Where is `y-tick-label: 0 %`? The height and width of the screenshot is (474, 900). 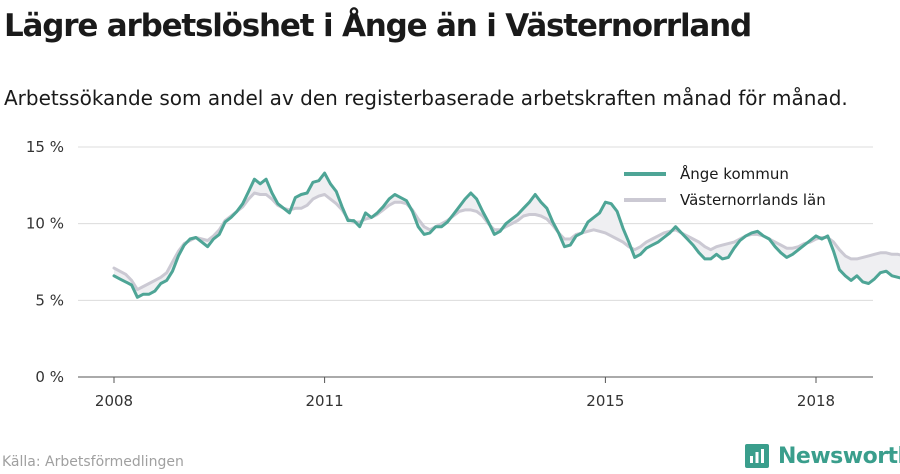 y-tick-label: 0 % is located at coordinates (49, 377).